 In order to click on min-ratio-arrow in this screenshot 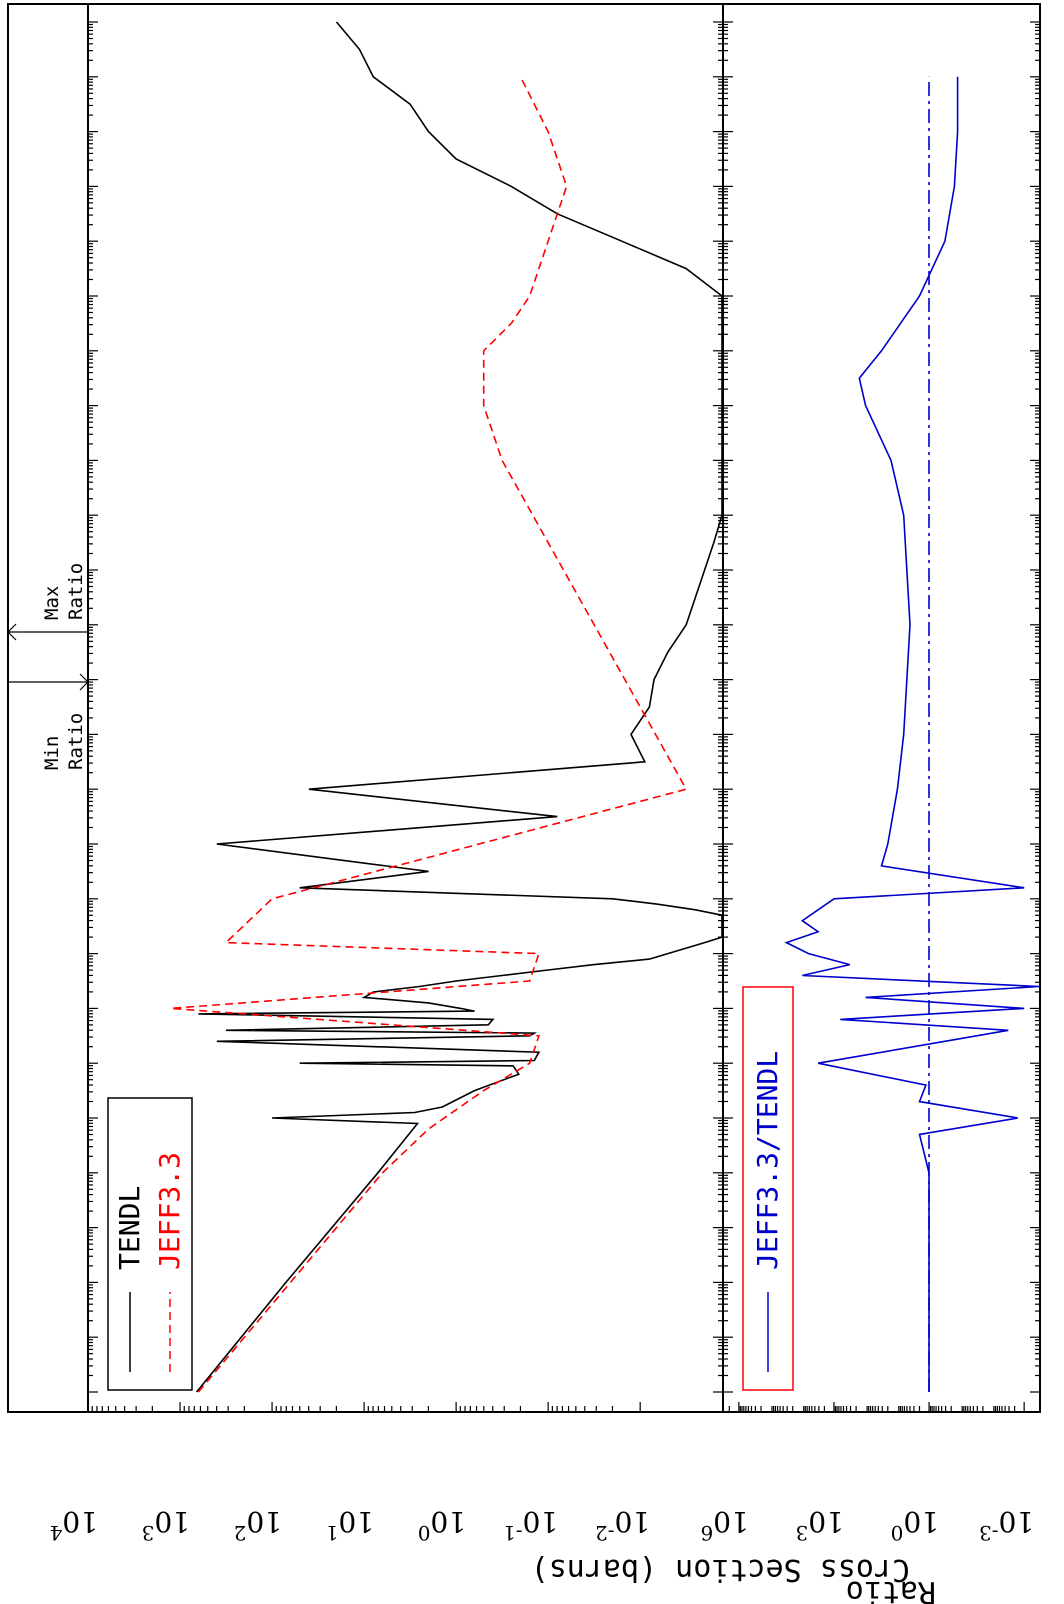, I will do `click(84, 682)`.